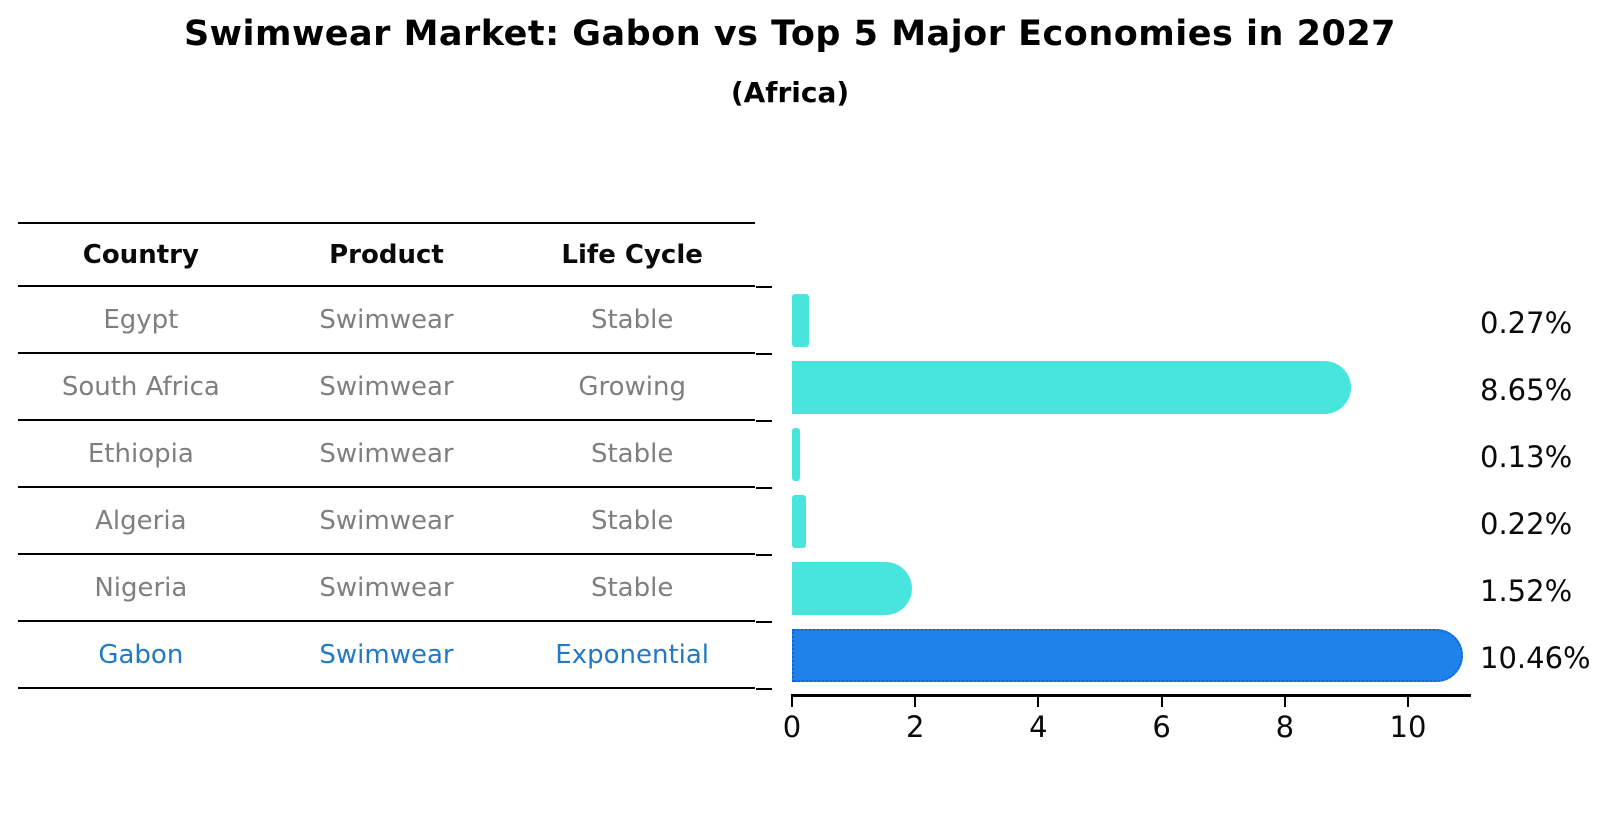 The height and width of the screenshot is (823, 1604). What do you see at coordinates (632, 387) in the screenshot?
I see `lifecycle-cell: Growing` at bounding box center [632, 387].